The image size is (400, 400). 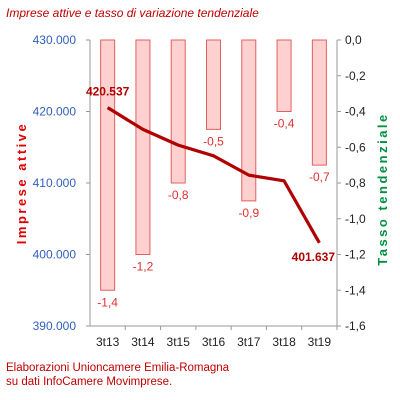 I want to click on bar-value-label: -0,4, so click(x=284, y=124).